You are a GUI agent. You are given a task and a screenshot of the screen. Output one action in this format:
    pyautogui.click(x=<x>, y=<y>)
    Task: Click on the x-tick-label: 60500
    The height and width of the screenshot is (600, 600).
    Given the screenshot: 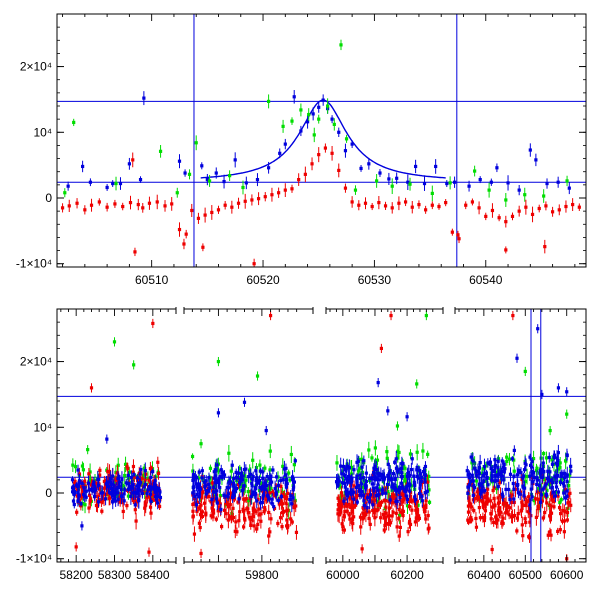 What is the action you would take?
    pyautogui.click(x=526, y=575)
    